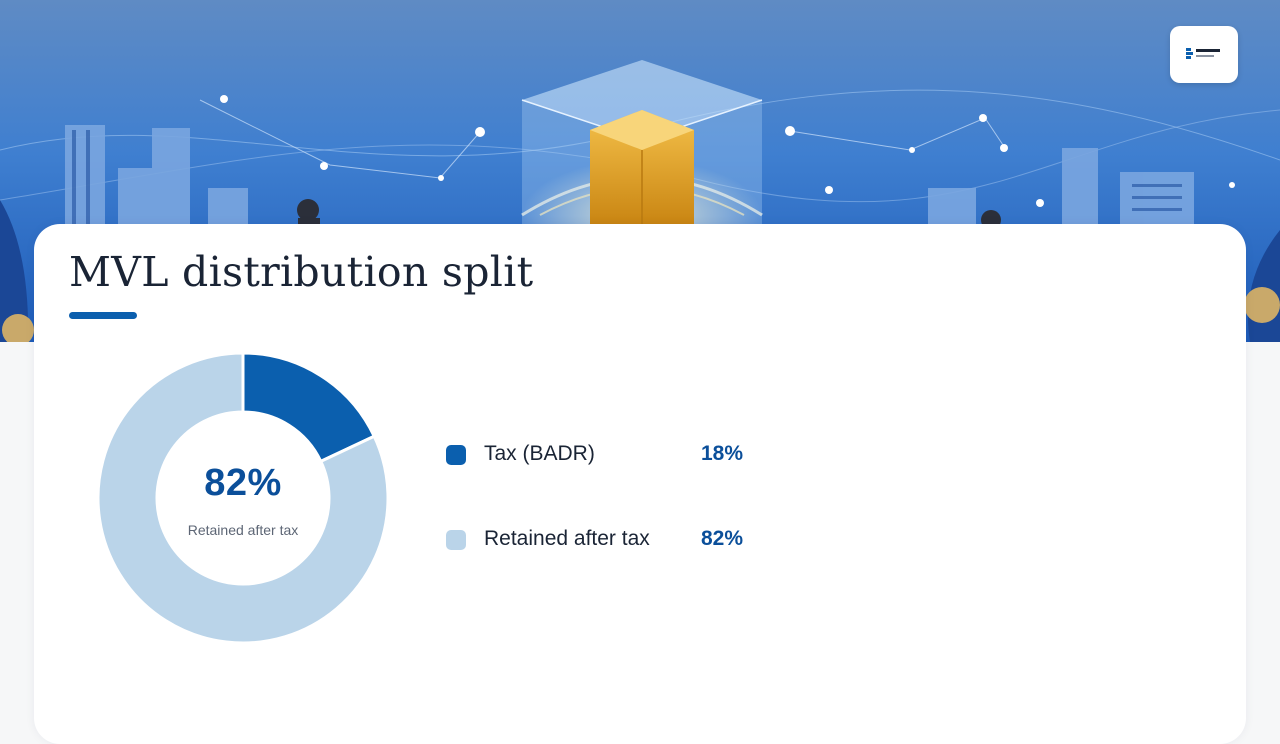 The width and height of the screenshot is (1280, 744). What do you see at coordinates (103, 315) in the screenshot?
I see `title-underline` at bounding box center [103, 315].